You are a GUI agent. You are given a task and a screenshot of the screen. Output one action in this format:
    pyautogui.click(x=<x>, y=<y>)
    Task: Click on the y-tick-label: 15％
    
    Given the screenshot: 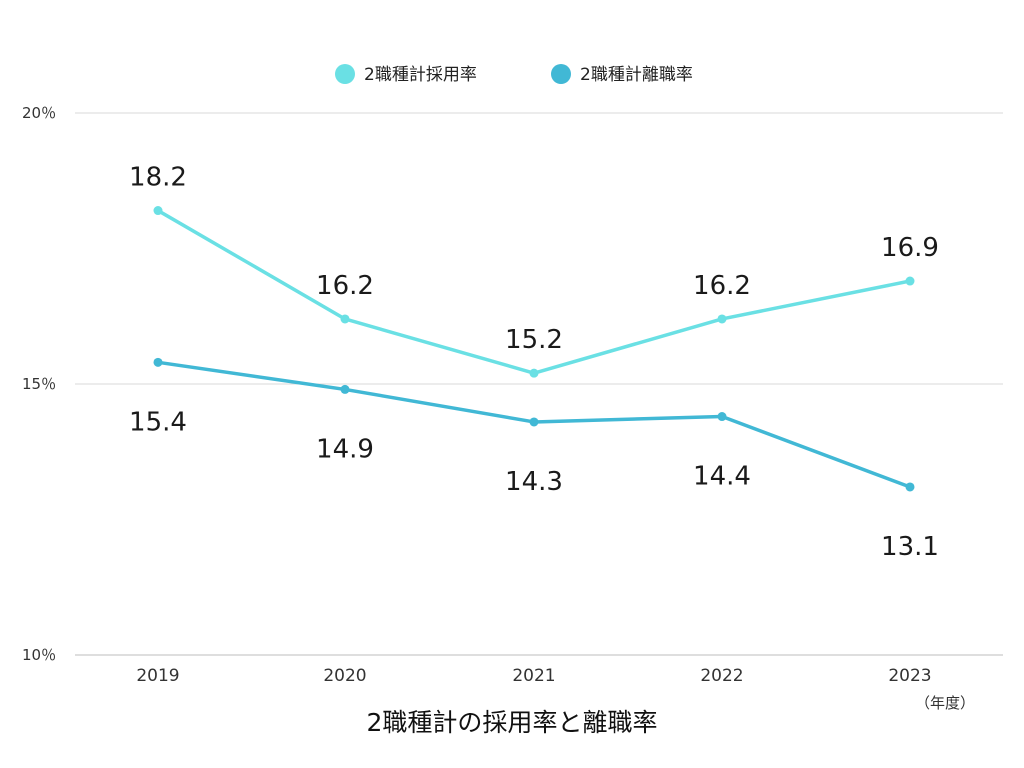 What is the action you would take?
    pyautogui.click(x=39, y=384)
    